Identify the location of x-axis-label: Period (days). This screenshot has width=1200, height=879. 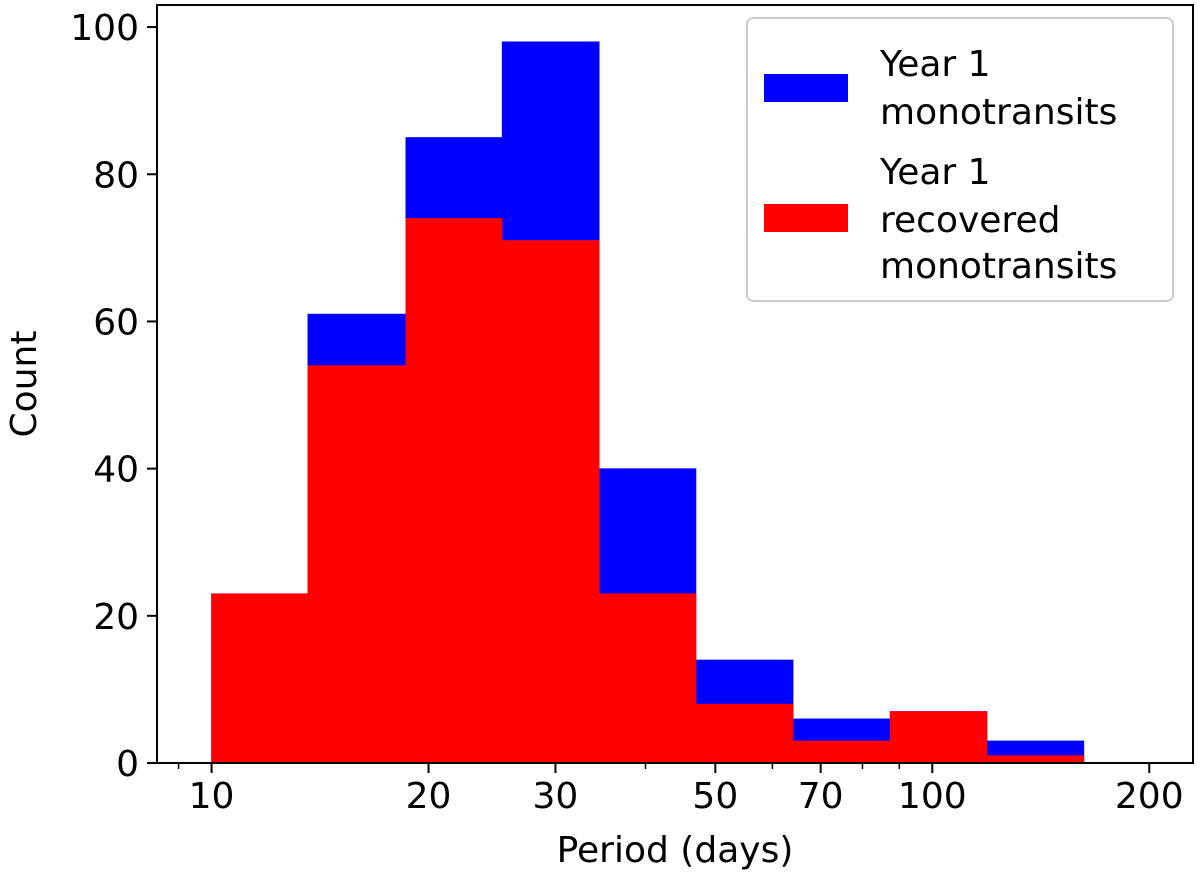
(675, 850).